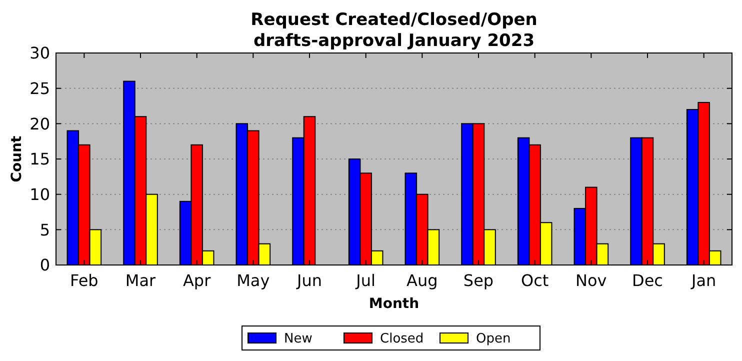 This screenshot has height=361, width=742. I want to click on x-tick-label: May, so click(253, 280).